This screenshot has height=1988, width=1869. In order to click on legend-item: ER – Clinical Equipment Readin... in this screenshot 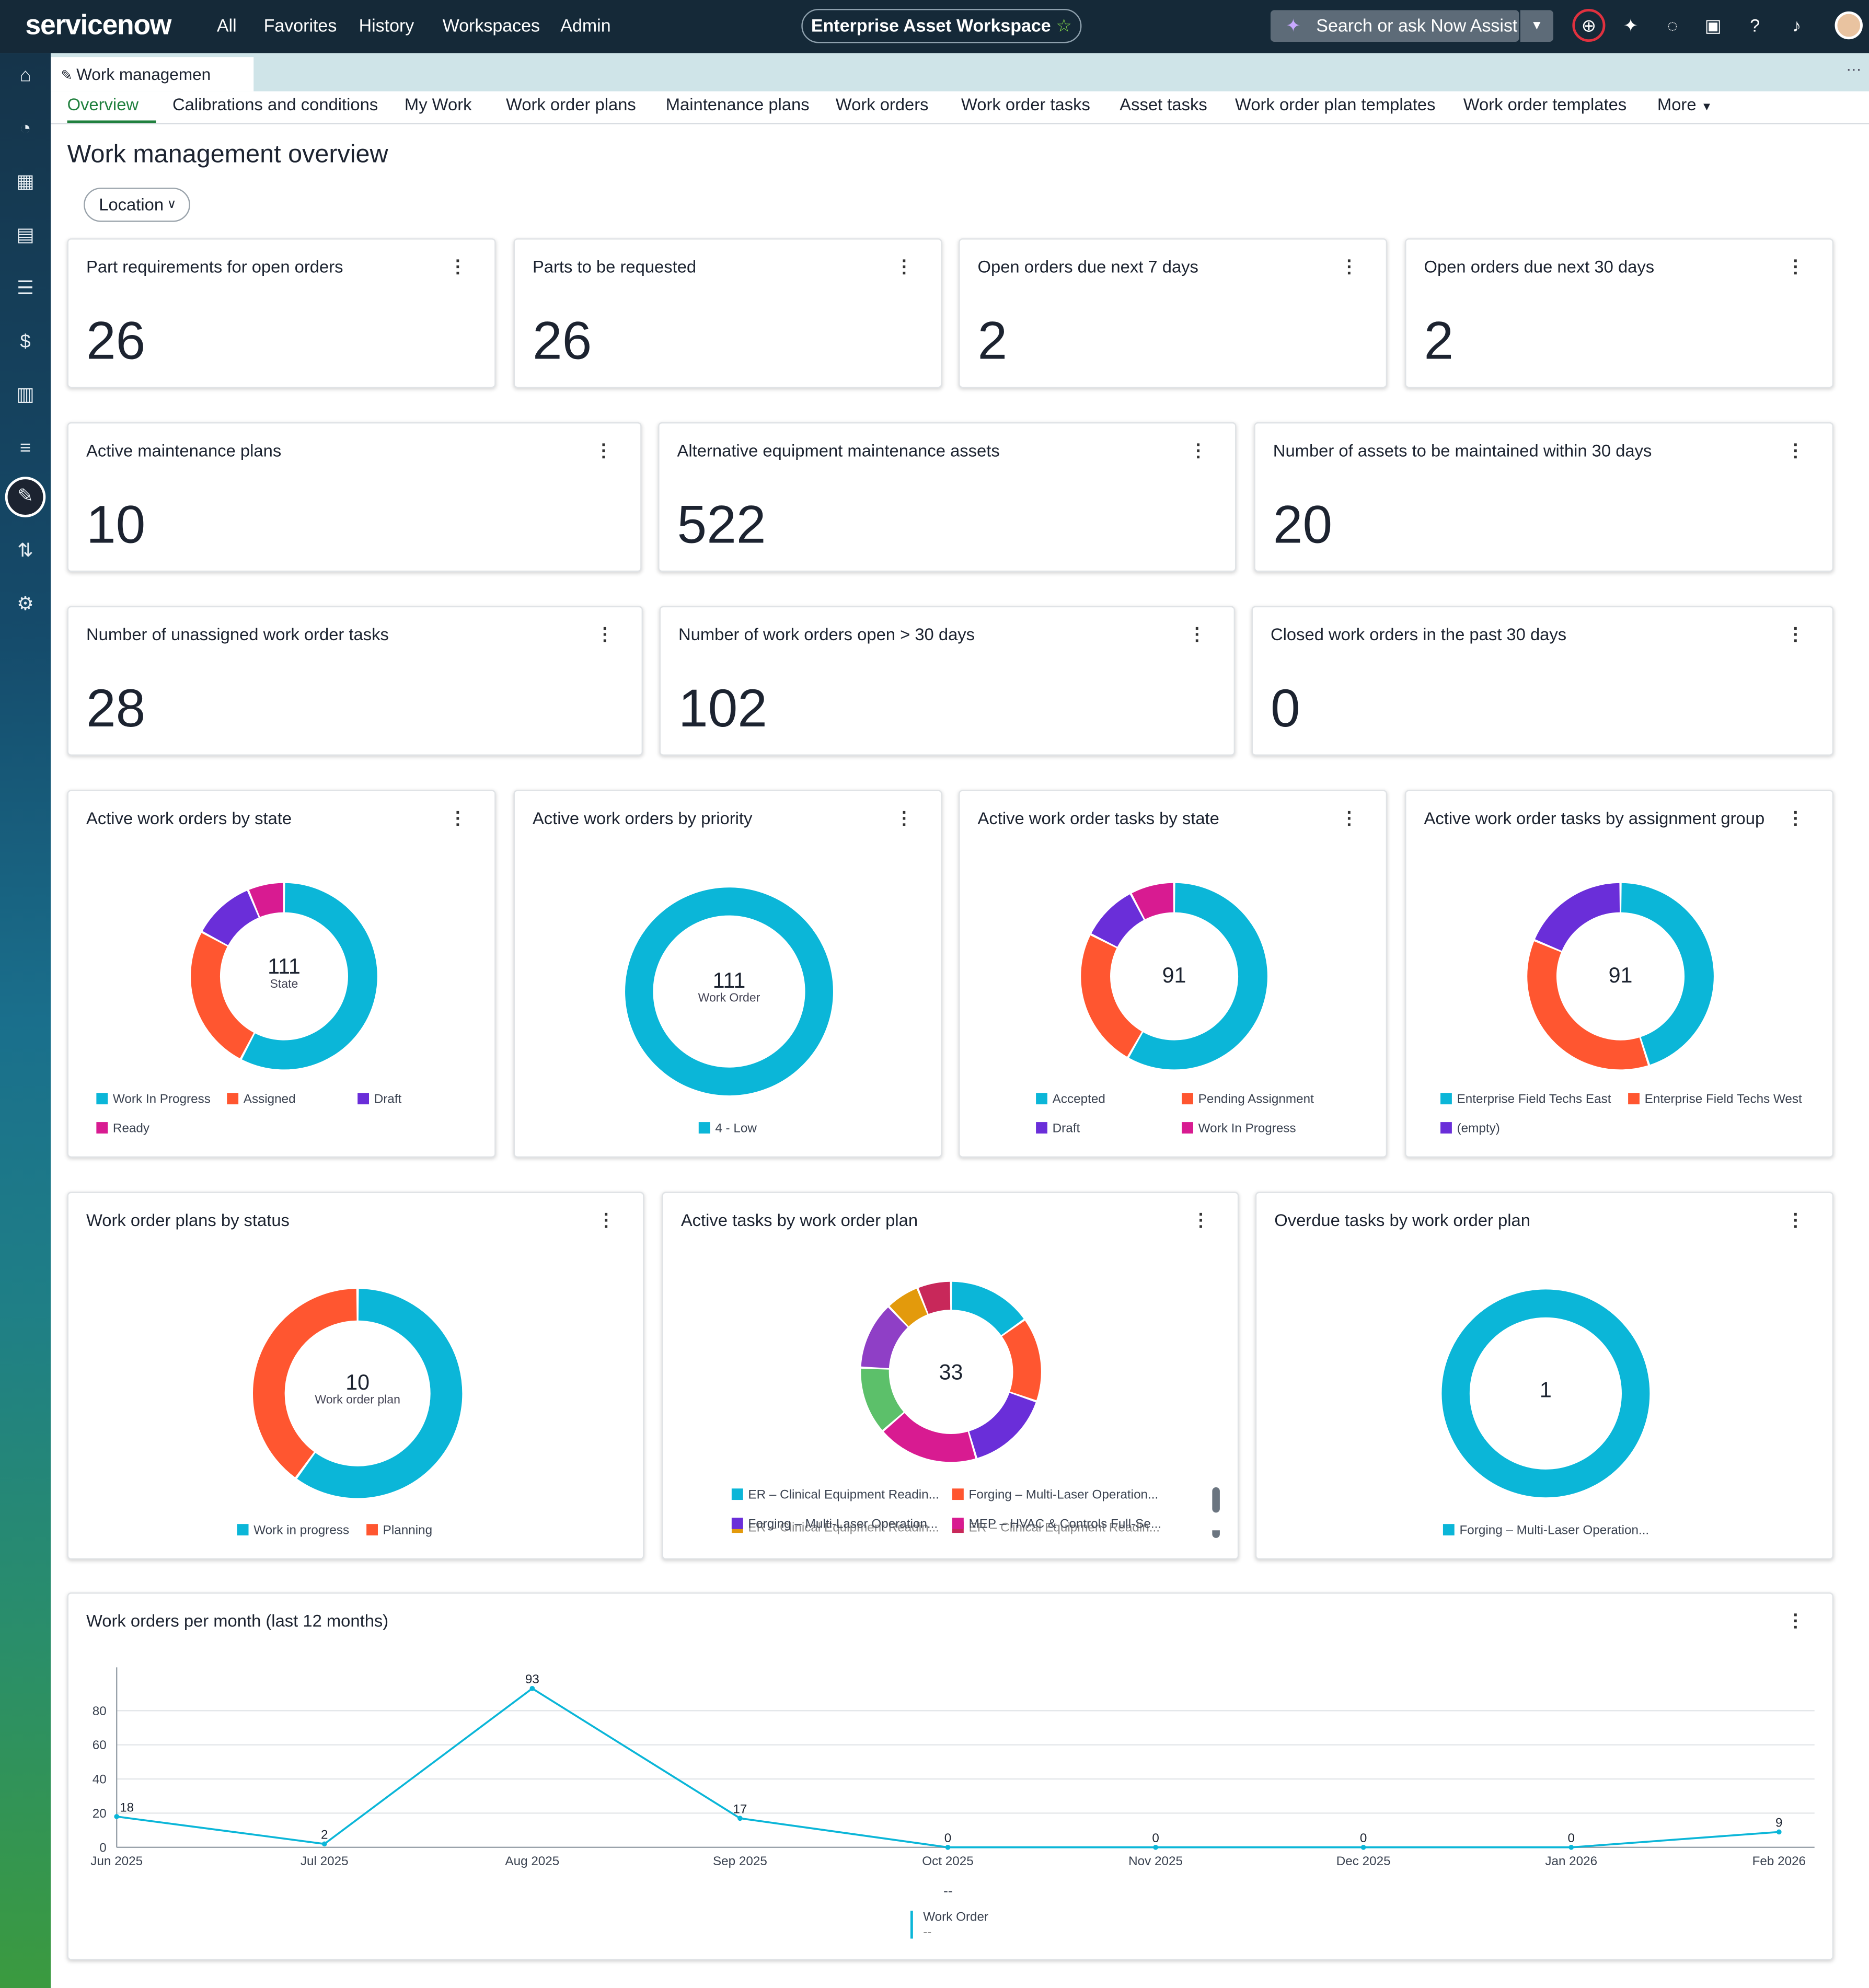, I will do `click(835, 1495)`.